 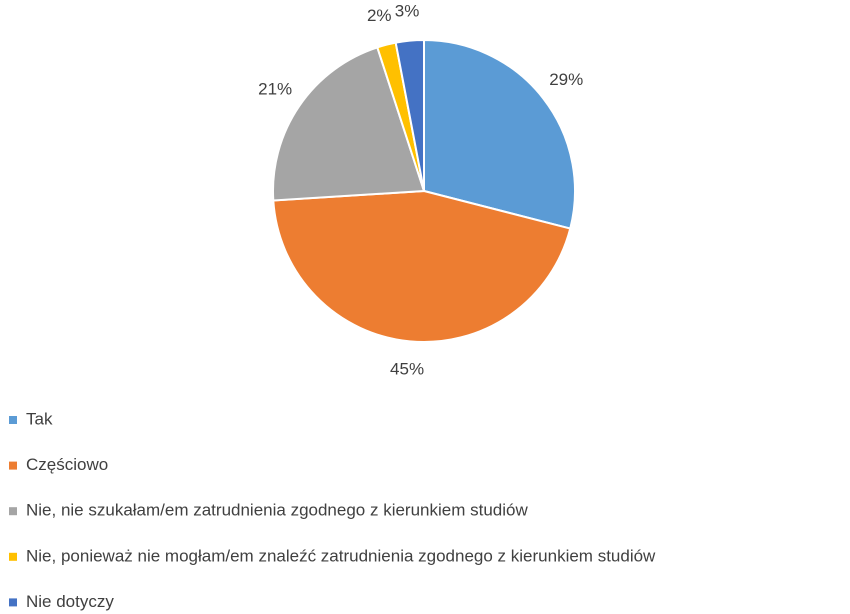 I want to click on data-label: 45%, so click(x=407, y=369).